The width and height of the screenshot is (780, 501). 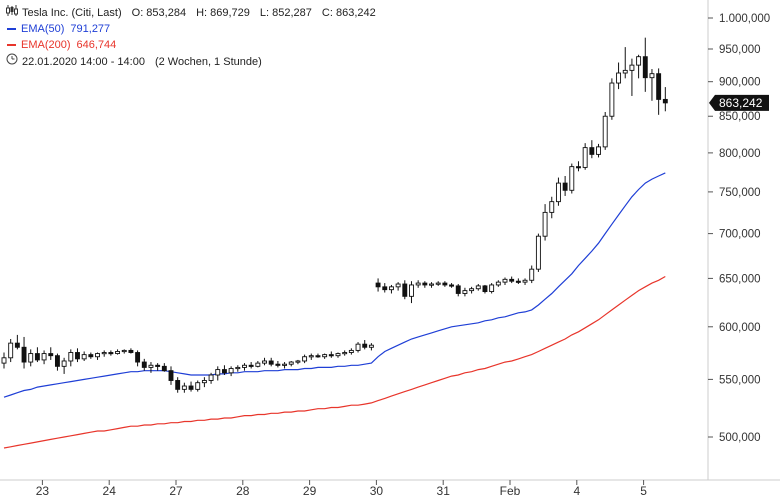 What do you see at coordinates (90, 29) in the screenshot?
I see `ema50-value: 791,277` at bounding box center [90, 29].